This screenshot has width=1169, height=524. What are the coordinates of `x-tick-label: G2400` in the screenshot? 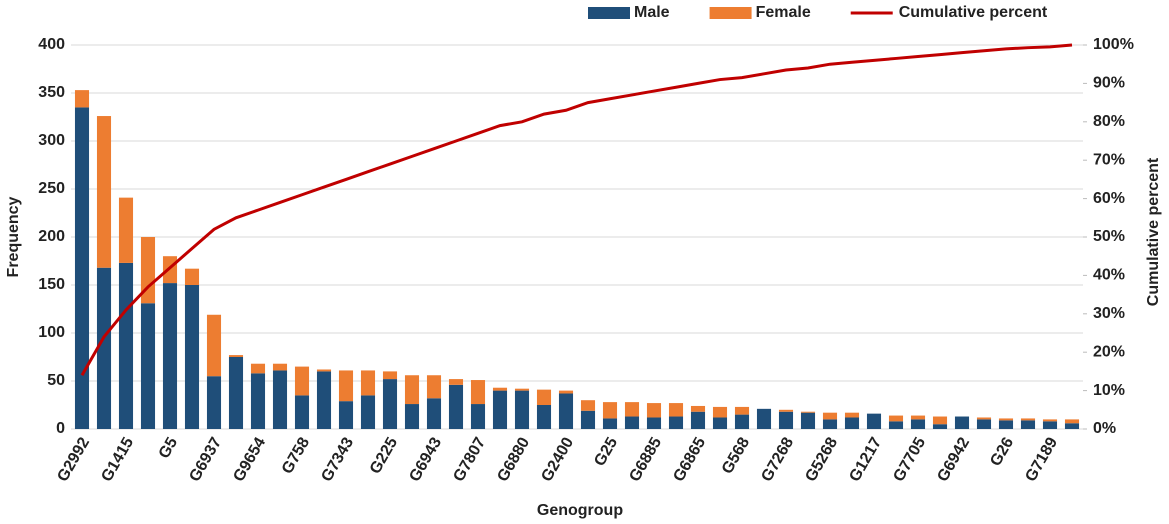 It's located at (557, 460).